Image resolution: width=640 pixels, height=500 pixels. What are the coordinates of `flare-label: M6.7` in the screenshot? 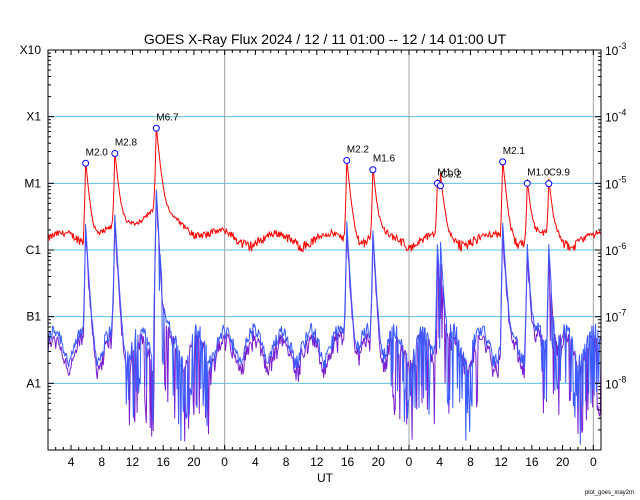 It's located at (167, 117).